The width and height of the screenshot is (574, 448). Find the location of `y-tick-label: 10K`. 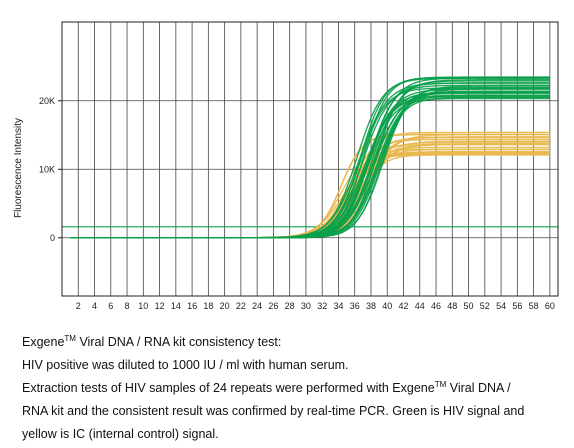

y-tick-label: 10K is located at coordinates (47, 169).